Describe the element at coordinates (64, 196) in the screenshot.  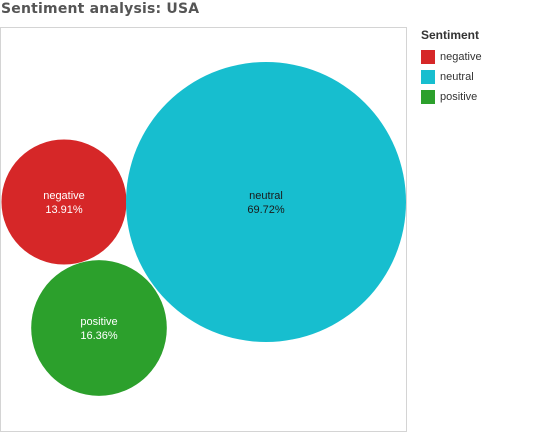
I see `bubble-negative-name-label: negative` at that location.